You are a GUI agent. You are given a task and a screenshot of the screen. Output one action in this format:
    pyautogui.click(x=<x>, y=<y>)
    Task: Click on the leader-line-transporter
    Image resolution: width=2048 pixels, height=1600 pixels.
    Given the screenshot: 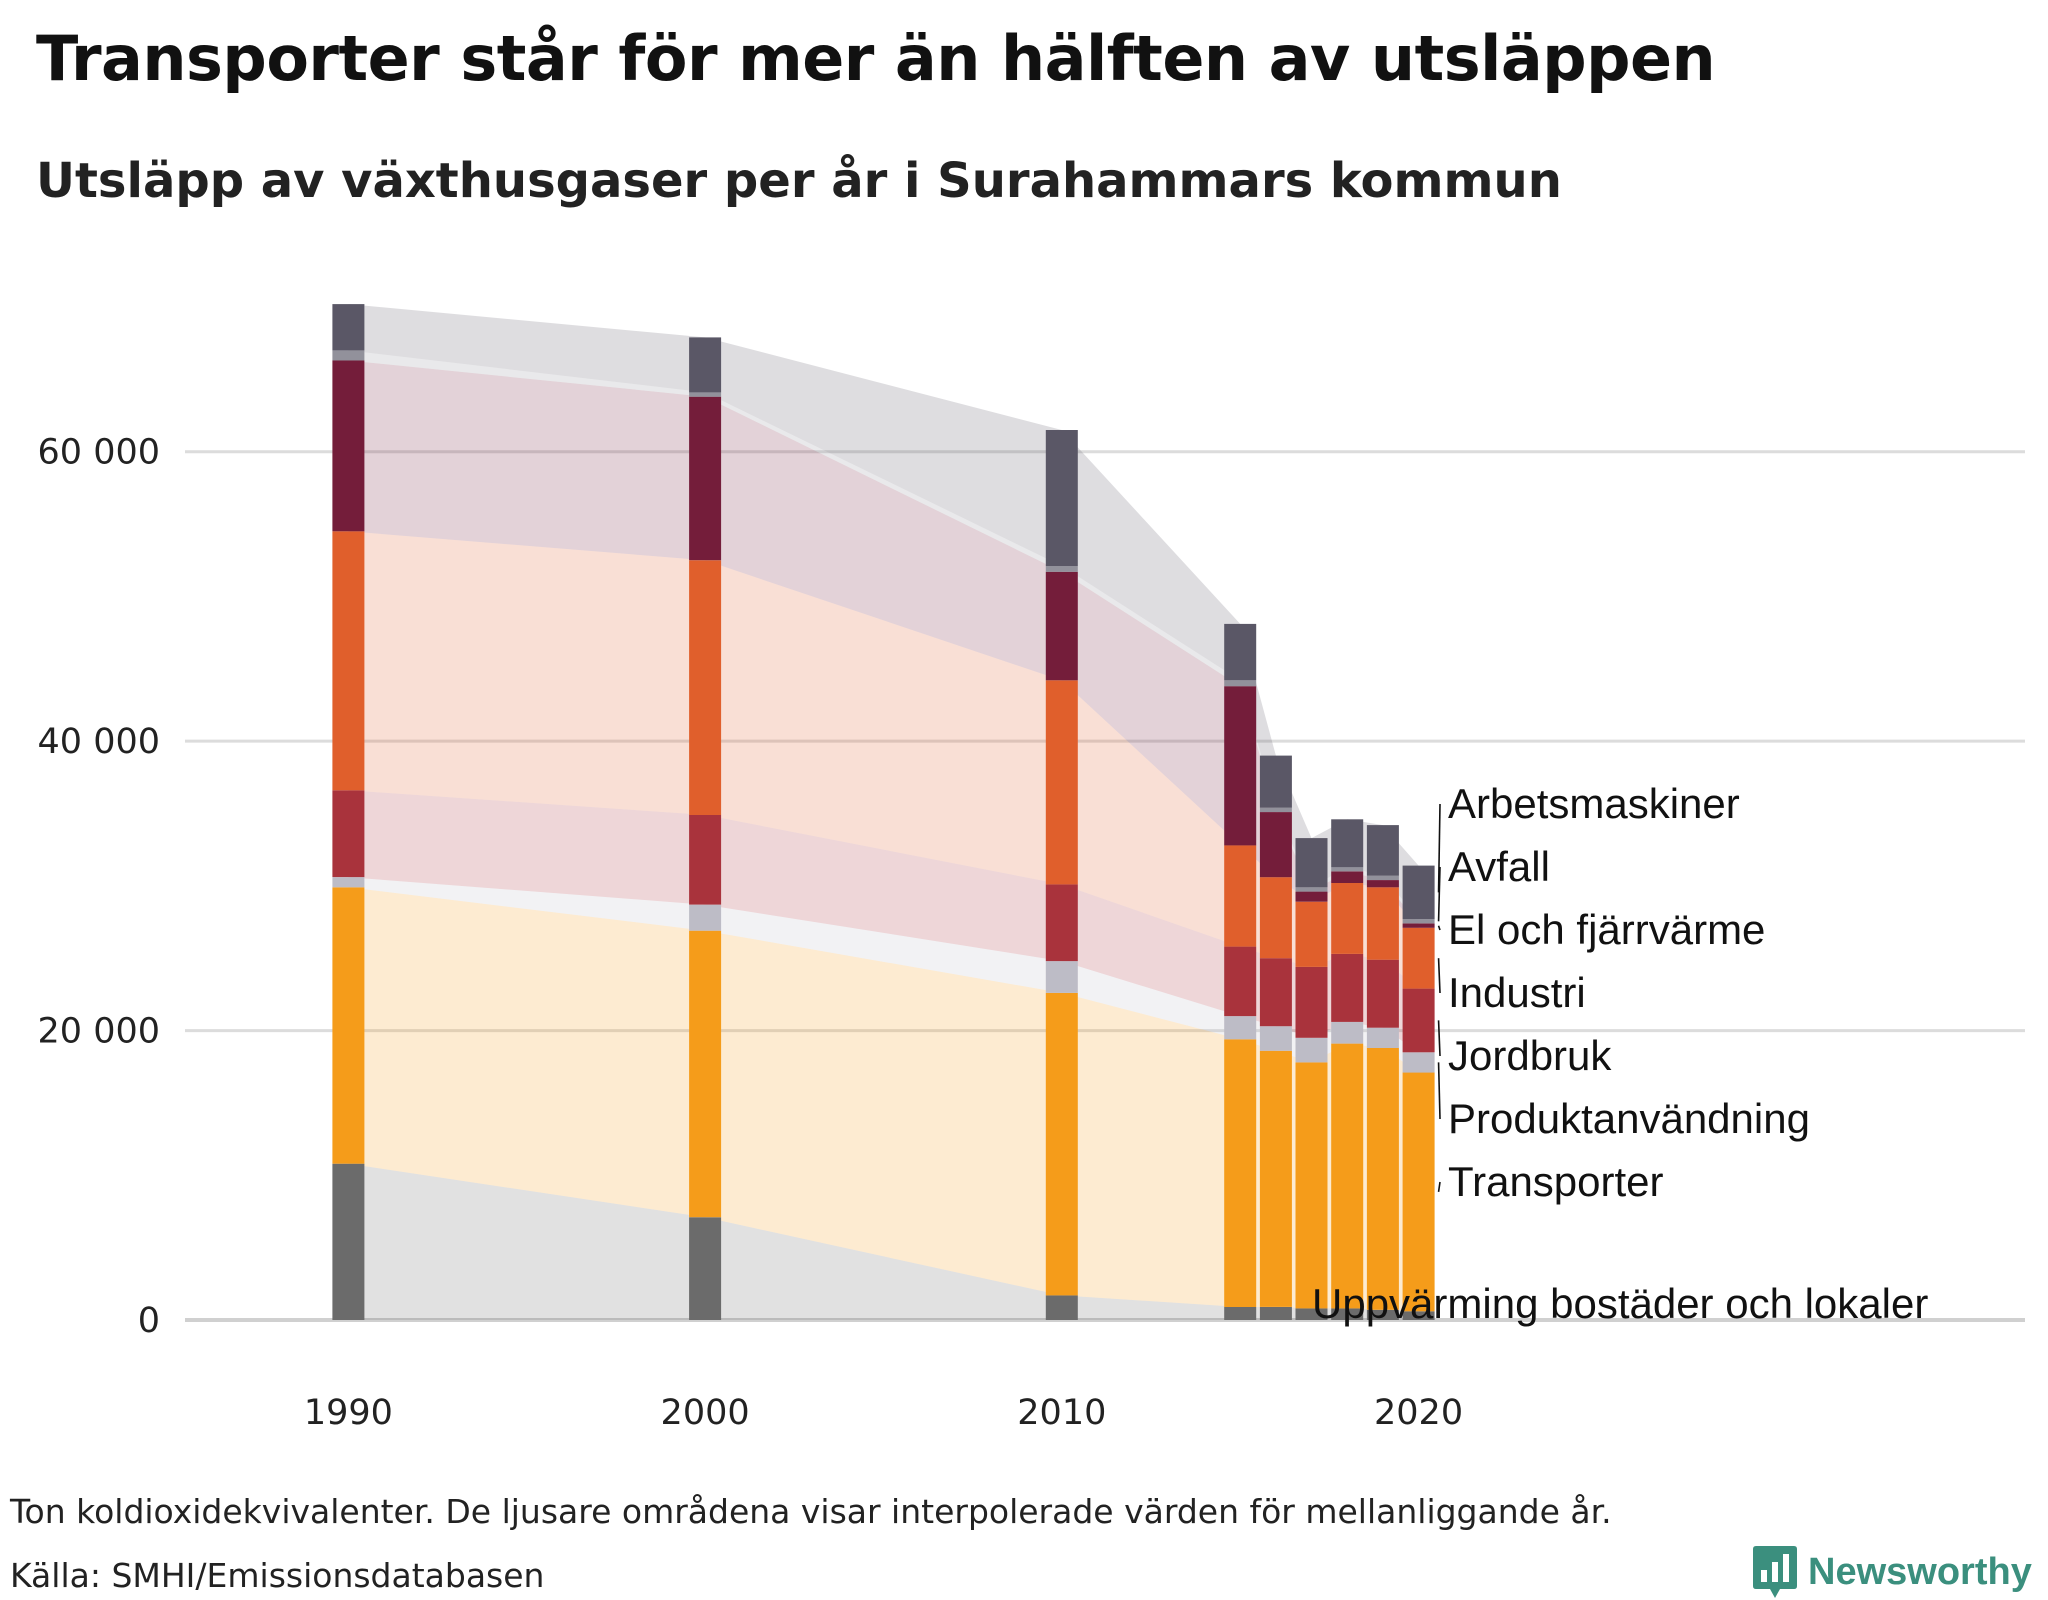 What is the action you would take?
    pyautogui.click(x=1439, y=1187)
    